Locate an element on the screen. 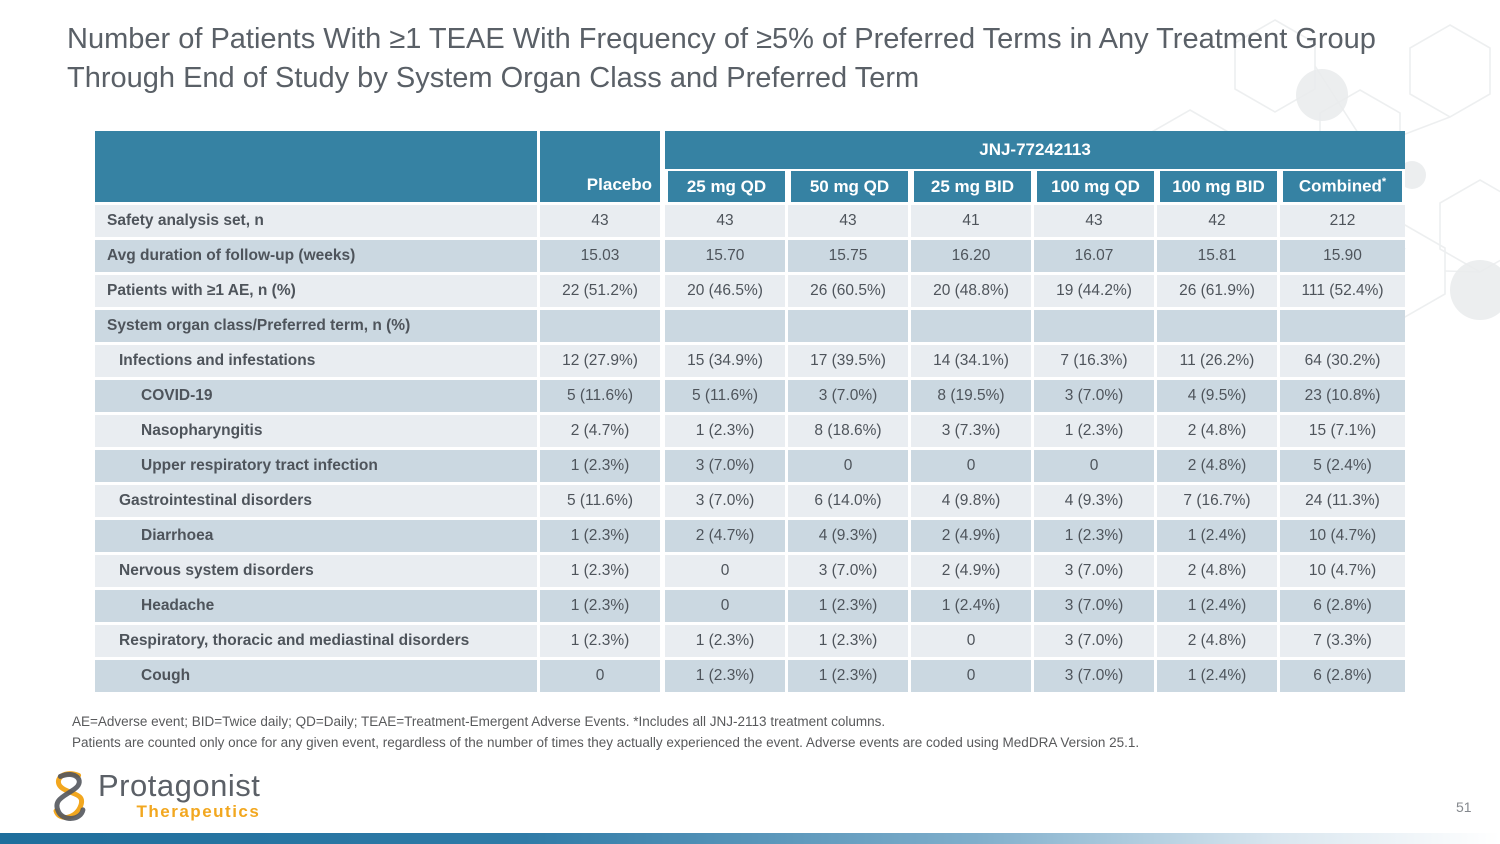 This screenshot has height=844, width=1500. corner-header-cell is located at coordinates (317, 168).